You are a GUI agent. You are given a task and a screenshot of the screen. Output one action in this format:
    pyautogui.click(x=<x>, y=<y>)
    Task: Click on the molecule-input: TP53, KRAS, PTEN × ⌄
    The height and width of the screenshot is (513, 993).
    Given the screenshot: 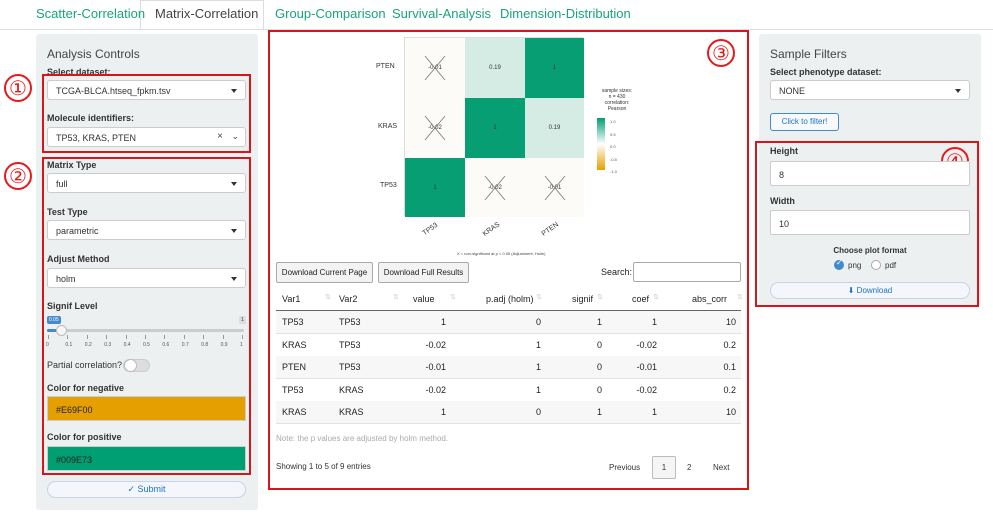 What is the action you would take?
    pyautogui.click(x=146, y=137)
    